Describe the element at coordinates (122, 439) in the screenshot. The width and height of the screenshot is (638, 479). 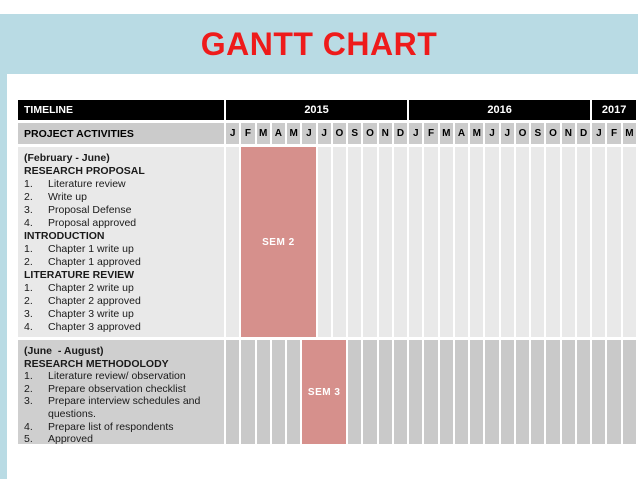
I see `activity-item: 5. Approved` at that location.